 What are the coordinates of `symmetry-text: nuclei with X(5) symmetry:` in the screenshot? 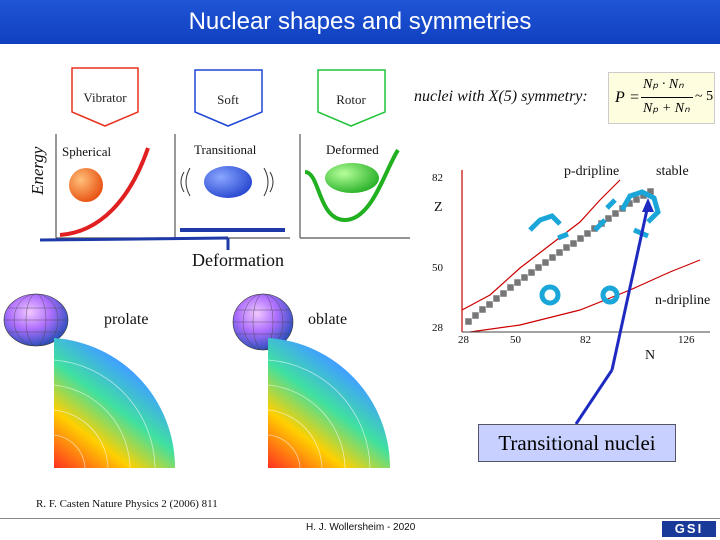 It's located at (501, 96).